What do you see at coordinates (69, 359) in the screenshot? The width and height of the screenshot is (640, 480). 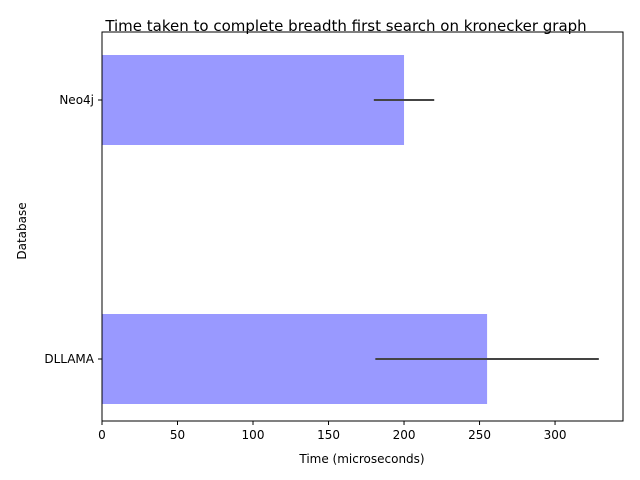 I see `y-tick-label-dllama: DLLAMA` at bounding box center [69, 359].